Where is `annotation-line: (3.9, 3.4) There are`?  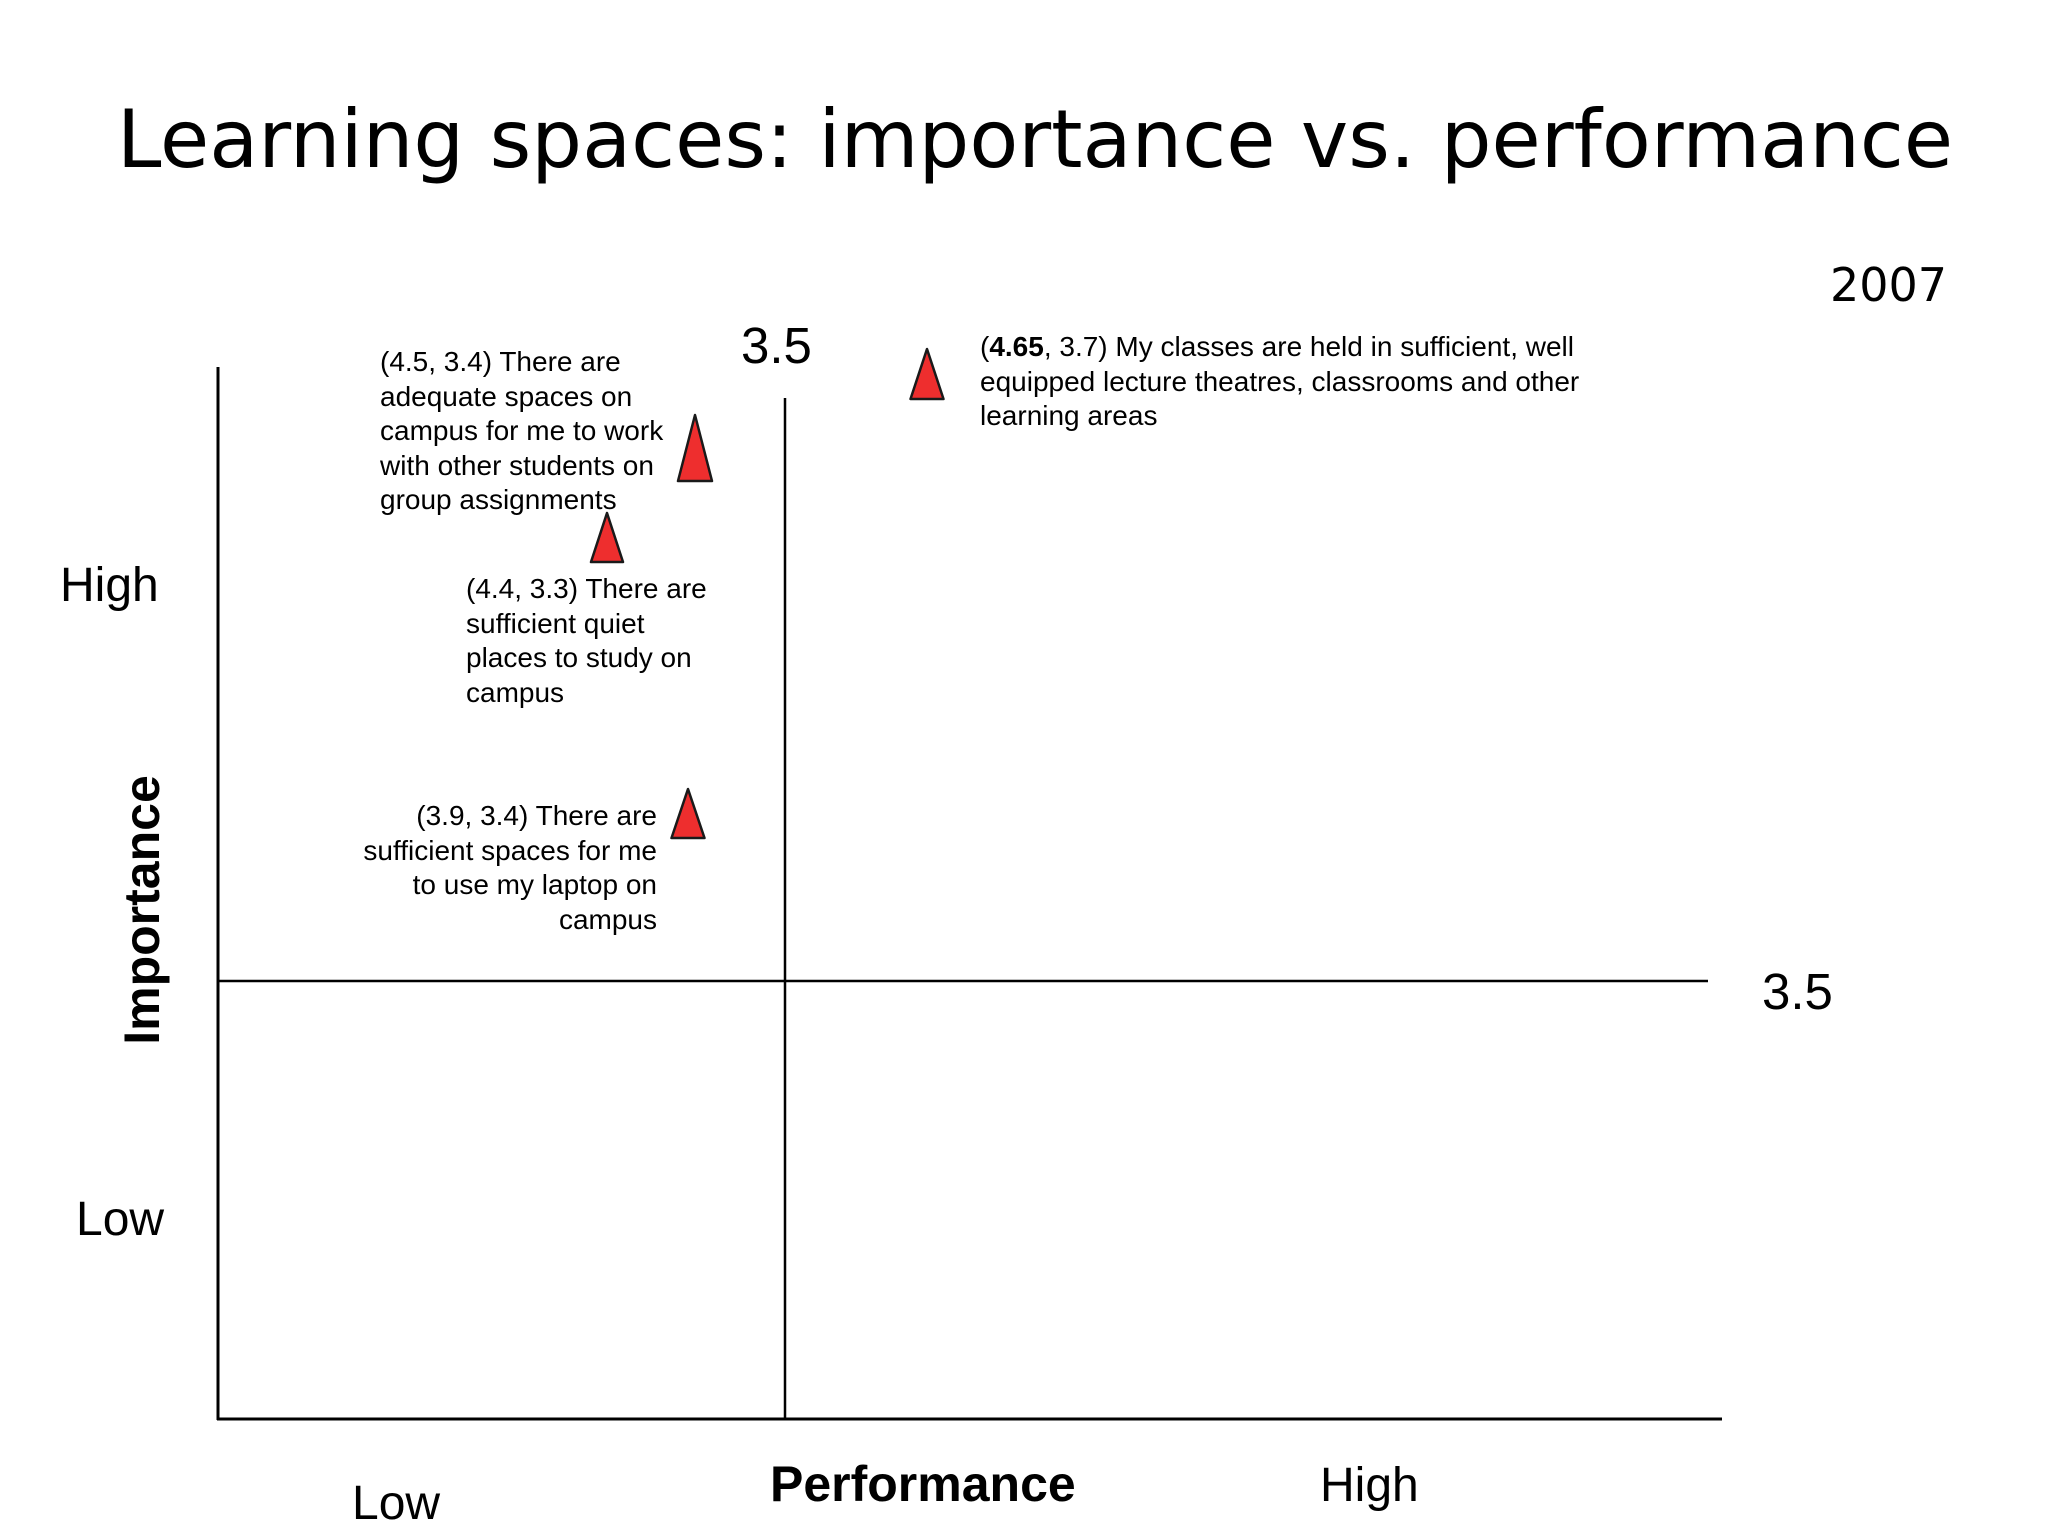
annotation-line: (3.9, 3.4) There are is located at coordinates (536, 815).